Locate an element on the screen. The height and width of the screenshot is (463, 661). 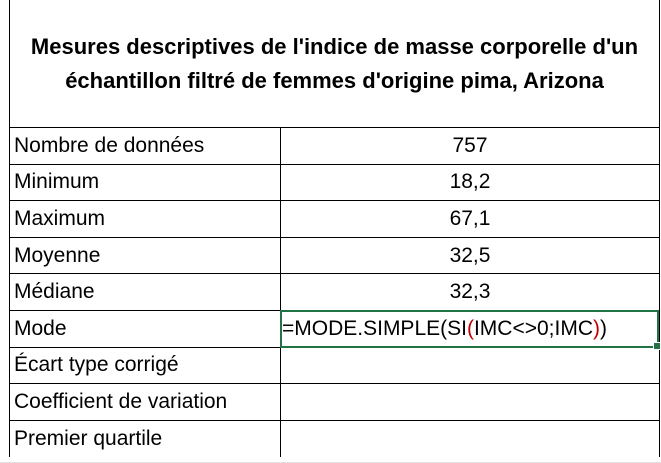
table-row: Écart type corrigé is located at coordinates (334, 366).